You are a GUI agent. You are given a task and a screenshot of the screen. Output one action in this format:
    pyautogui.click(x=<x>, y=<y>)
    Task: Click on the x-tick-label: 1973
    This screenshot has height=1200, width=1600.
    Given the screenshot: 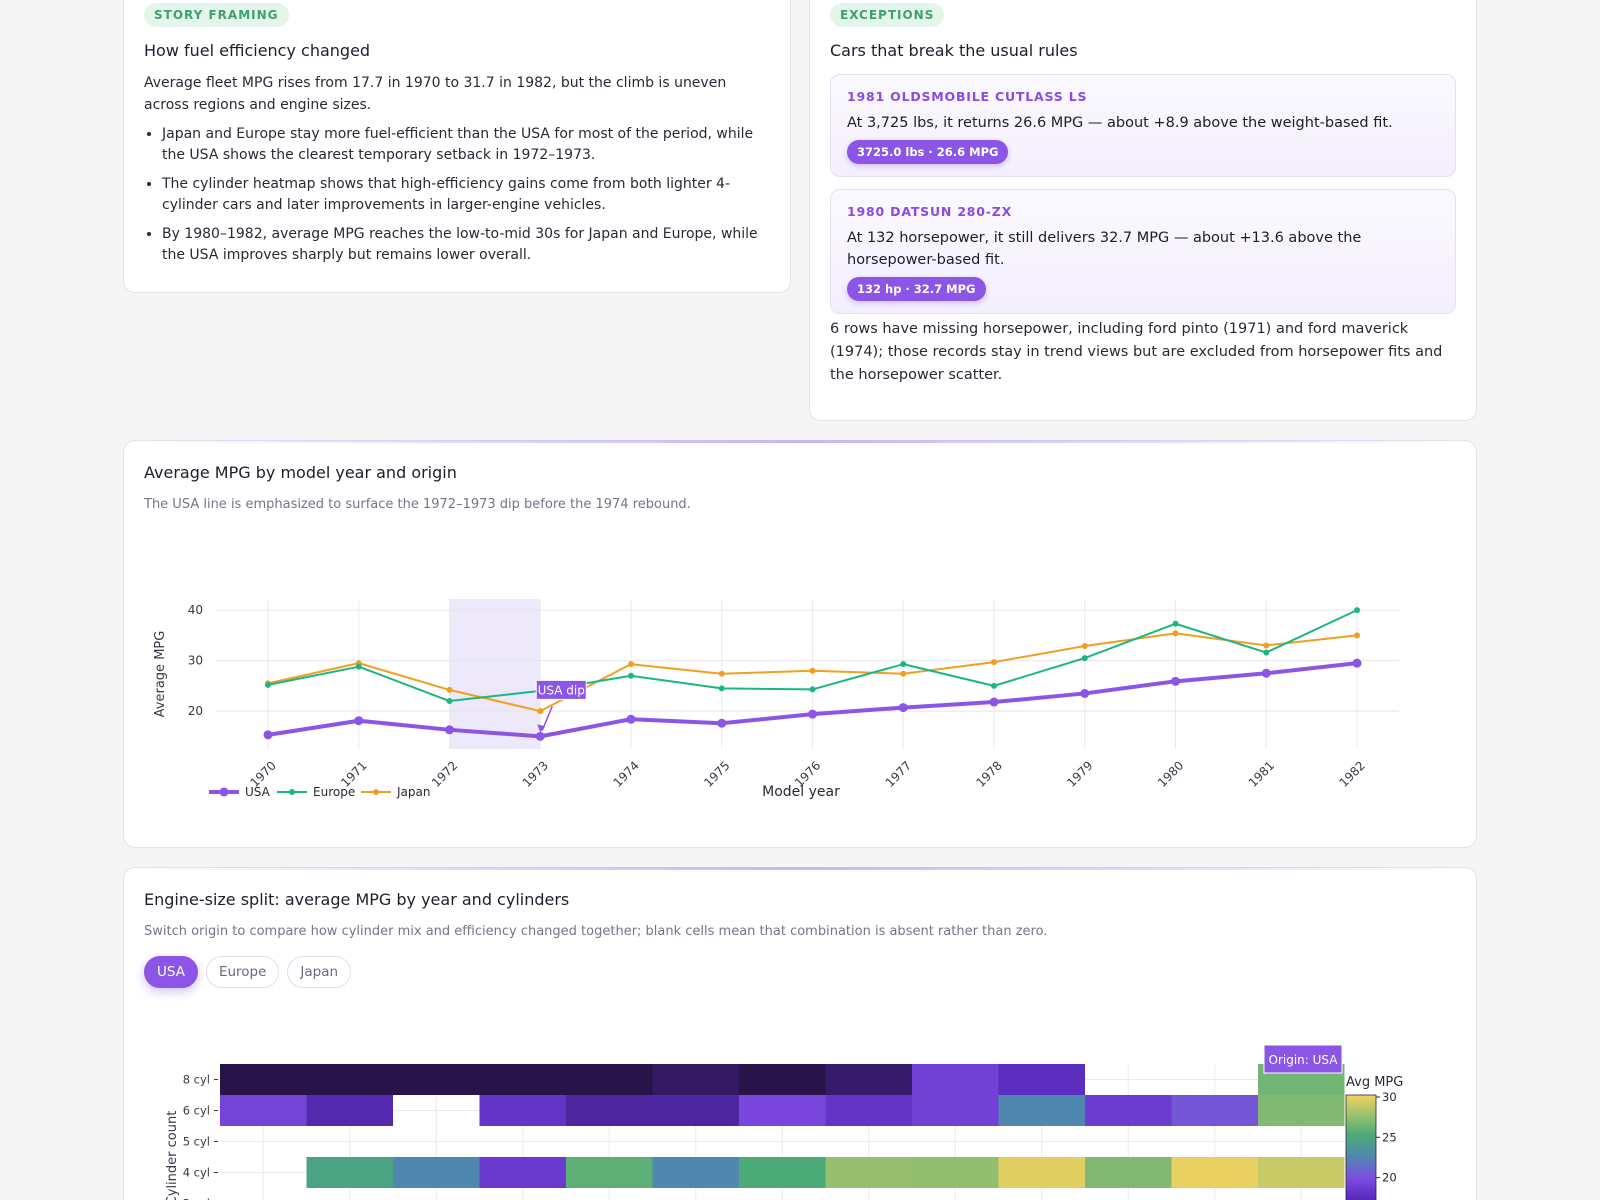 What is the action you would take?
    pyautogui.click(x=535, y=773)
    